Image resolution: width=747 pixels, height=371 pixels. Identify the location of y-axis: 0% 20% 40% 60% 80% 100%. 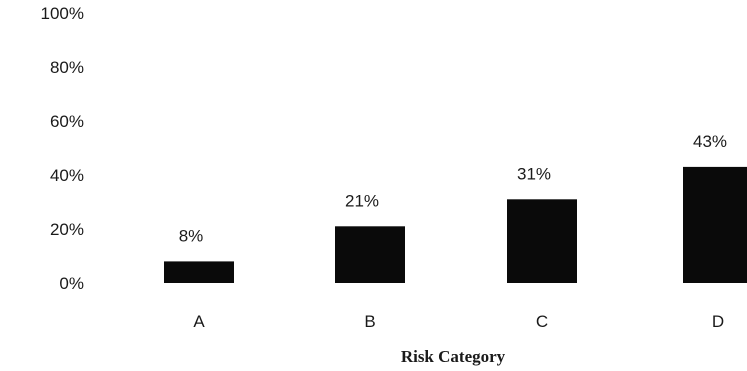
(62, 148).